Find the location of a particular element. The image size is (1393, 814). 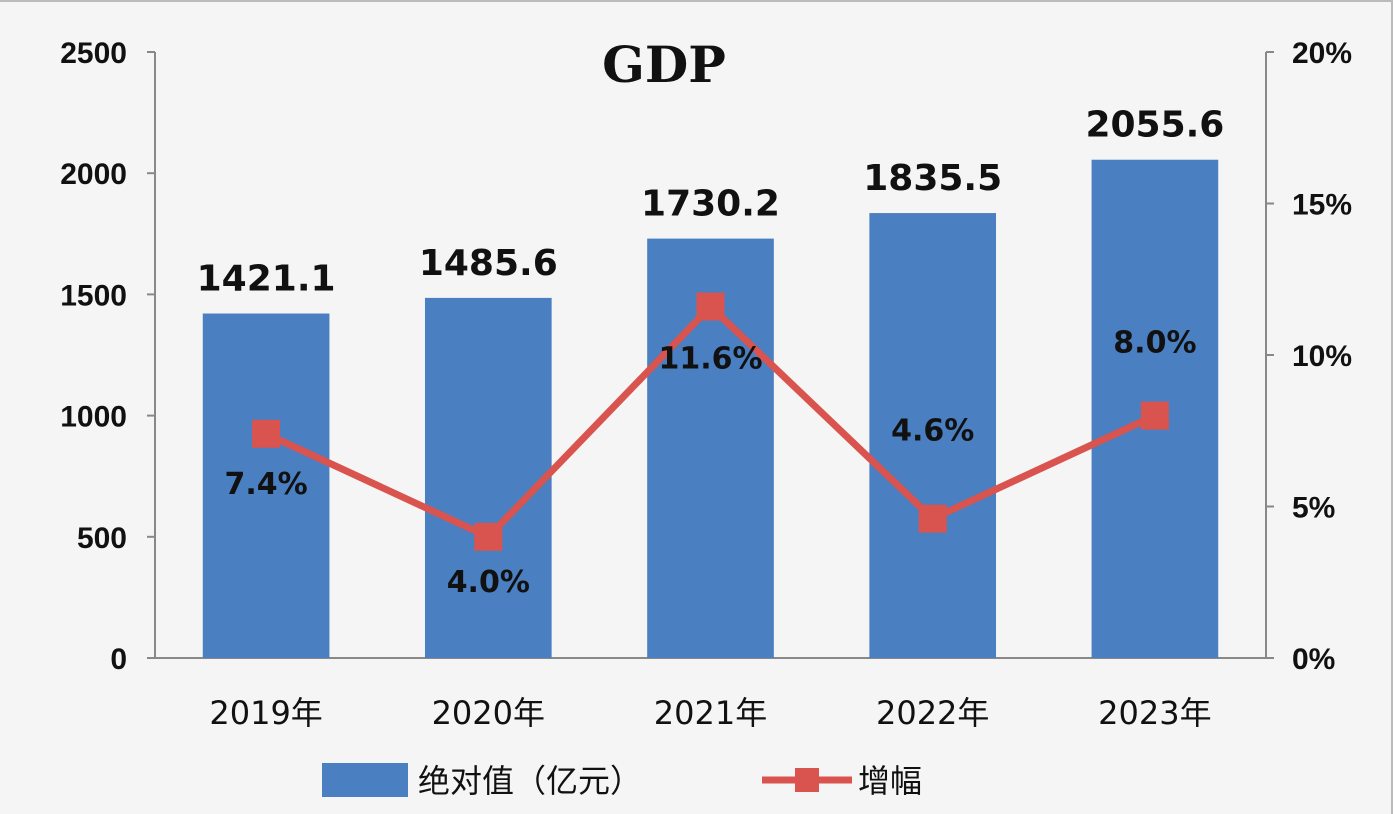

growth-value-label: 11.6% is located at coordinates (710, 359).